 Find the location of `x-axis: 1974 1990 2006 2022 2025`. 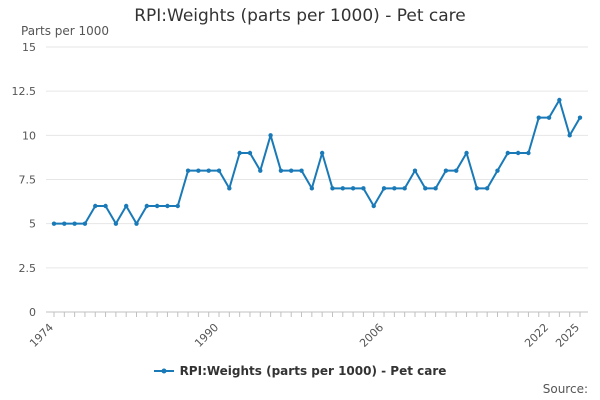

x-axis: 1974 1990 2006 2022 2025 is located at coordinates (307, 330).